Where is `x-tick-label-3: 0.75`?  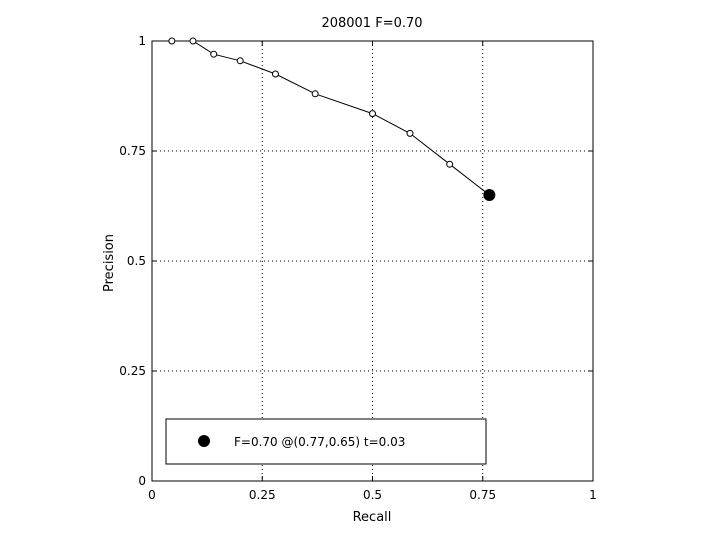 x-tick-label-3: 0.75 is located at coordinates (482, 495).